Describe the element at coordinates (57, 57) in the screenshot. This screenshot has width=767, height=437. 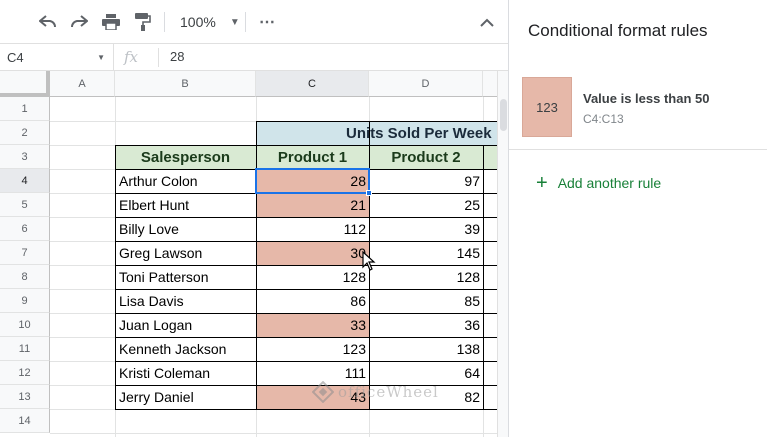
I see `name-box: C4 ▼` at that location.